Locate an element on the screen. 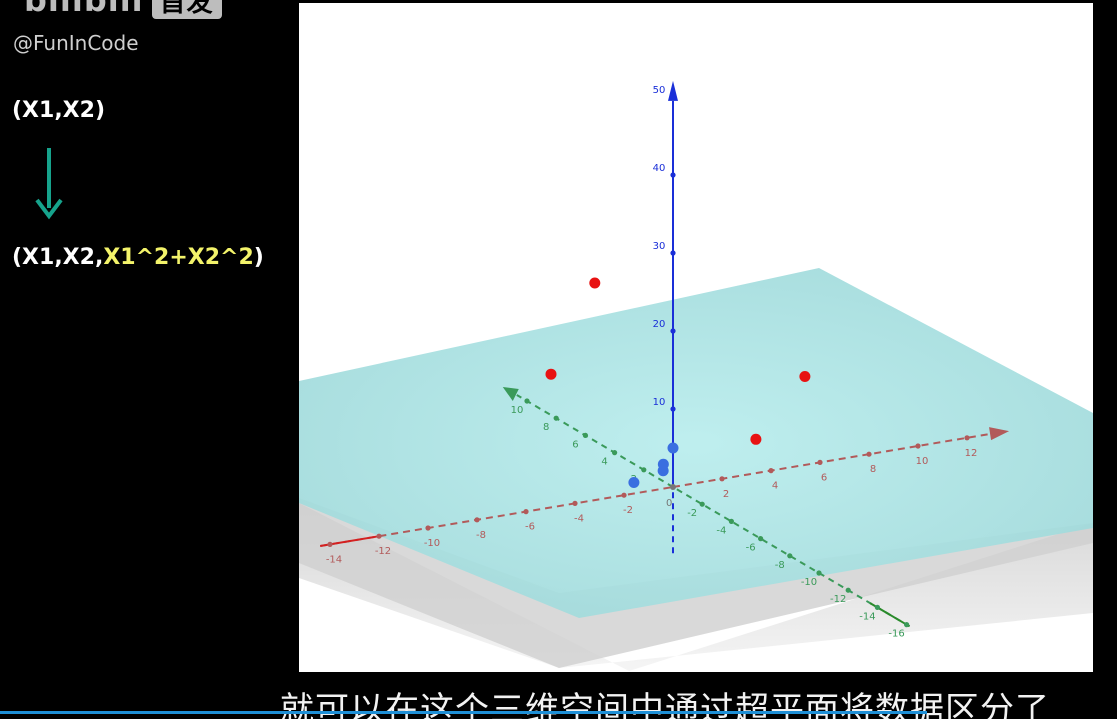  y-tick-label: -6 is located at coordinates (751, 548).